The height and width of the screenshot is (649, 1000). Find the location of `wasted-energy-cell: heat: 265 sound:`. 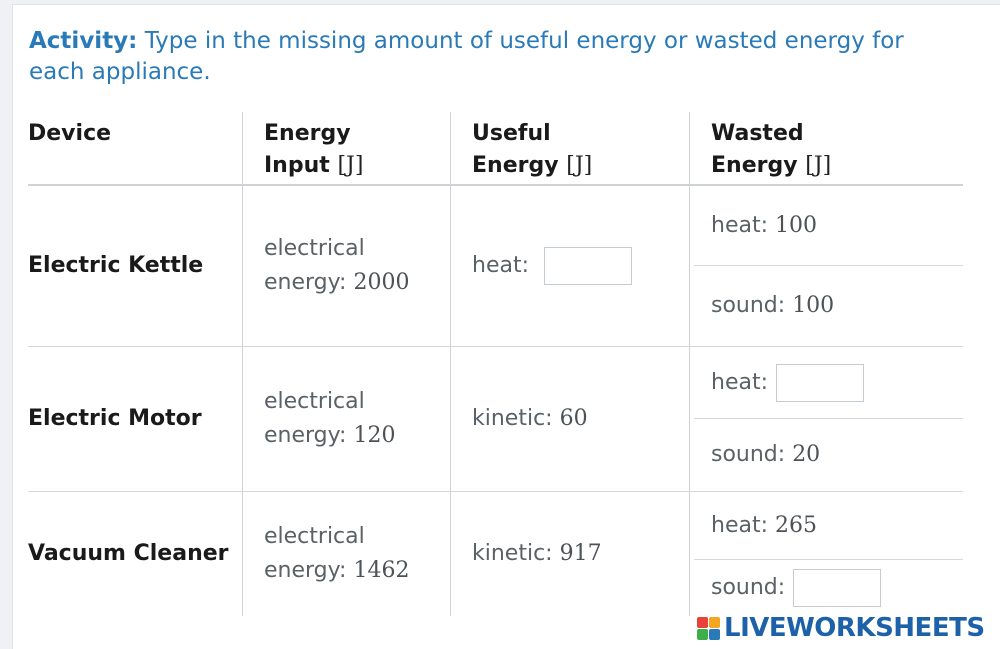

wasted-energy-cell: heat: 265 sound: is located at coordinates (826, 553).